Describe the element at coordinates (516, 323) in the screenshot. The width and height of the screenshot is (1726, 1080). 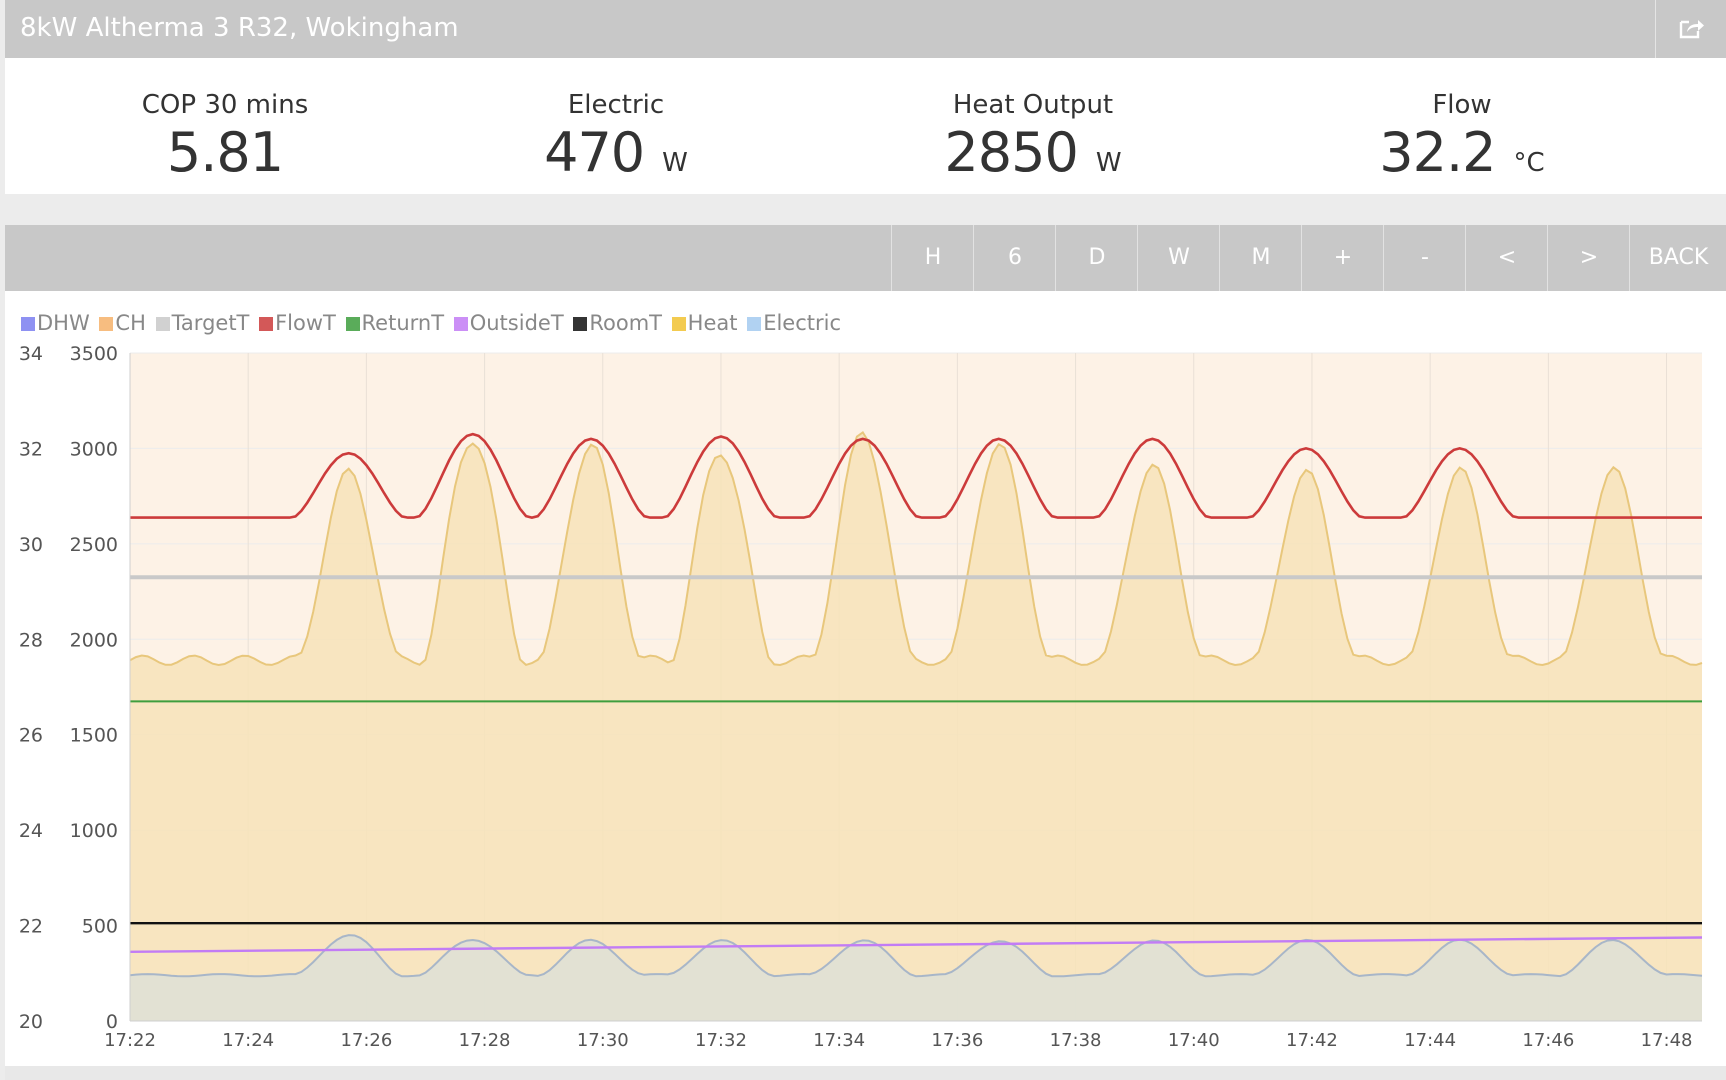
I see `legend-label: OutsideT` at that location.